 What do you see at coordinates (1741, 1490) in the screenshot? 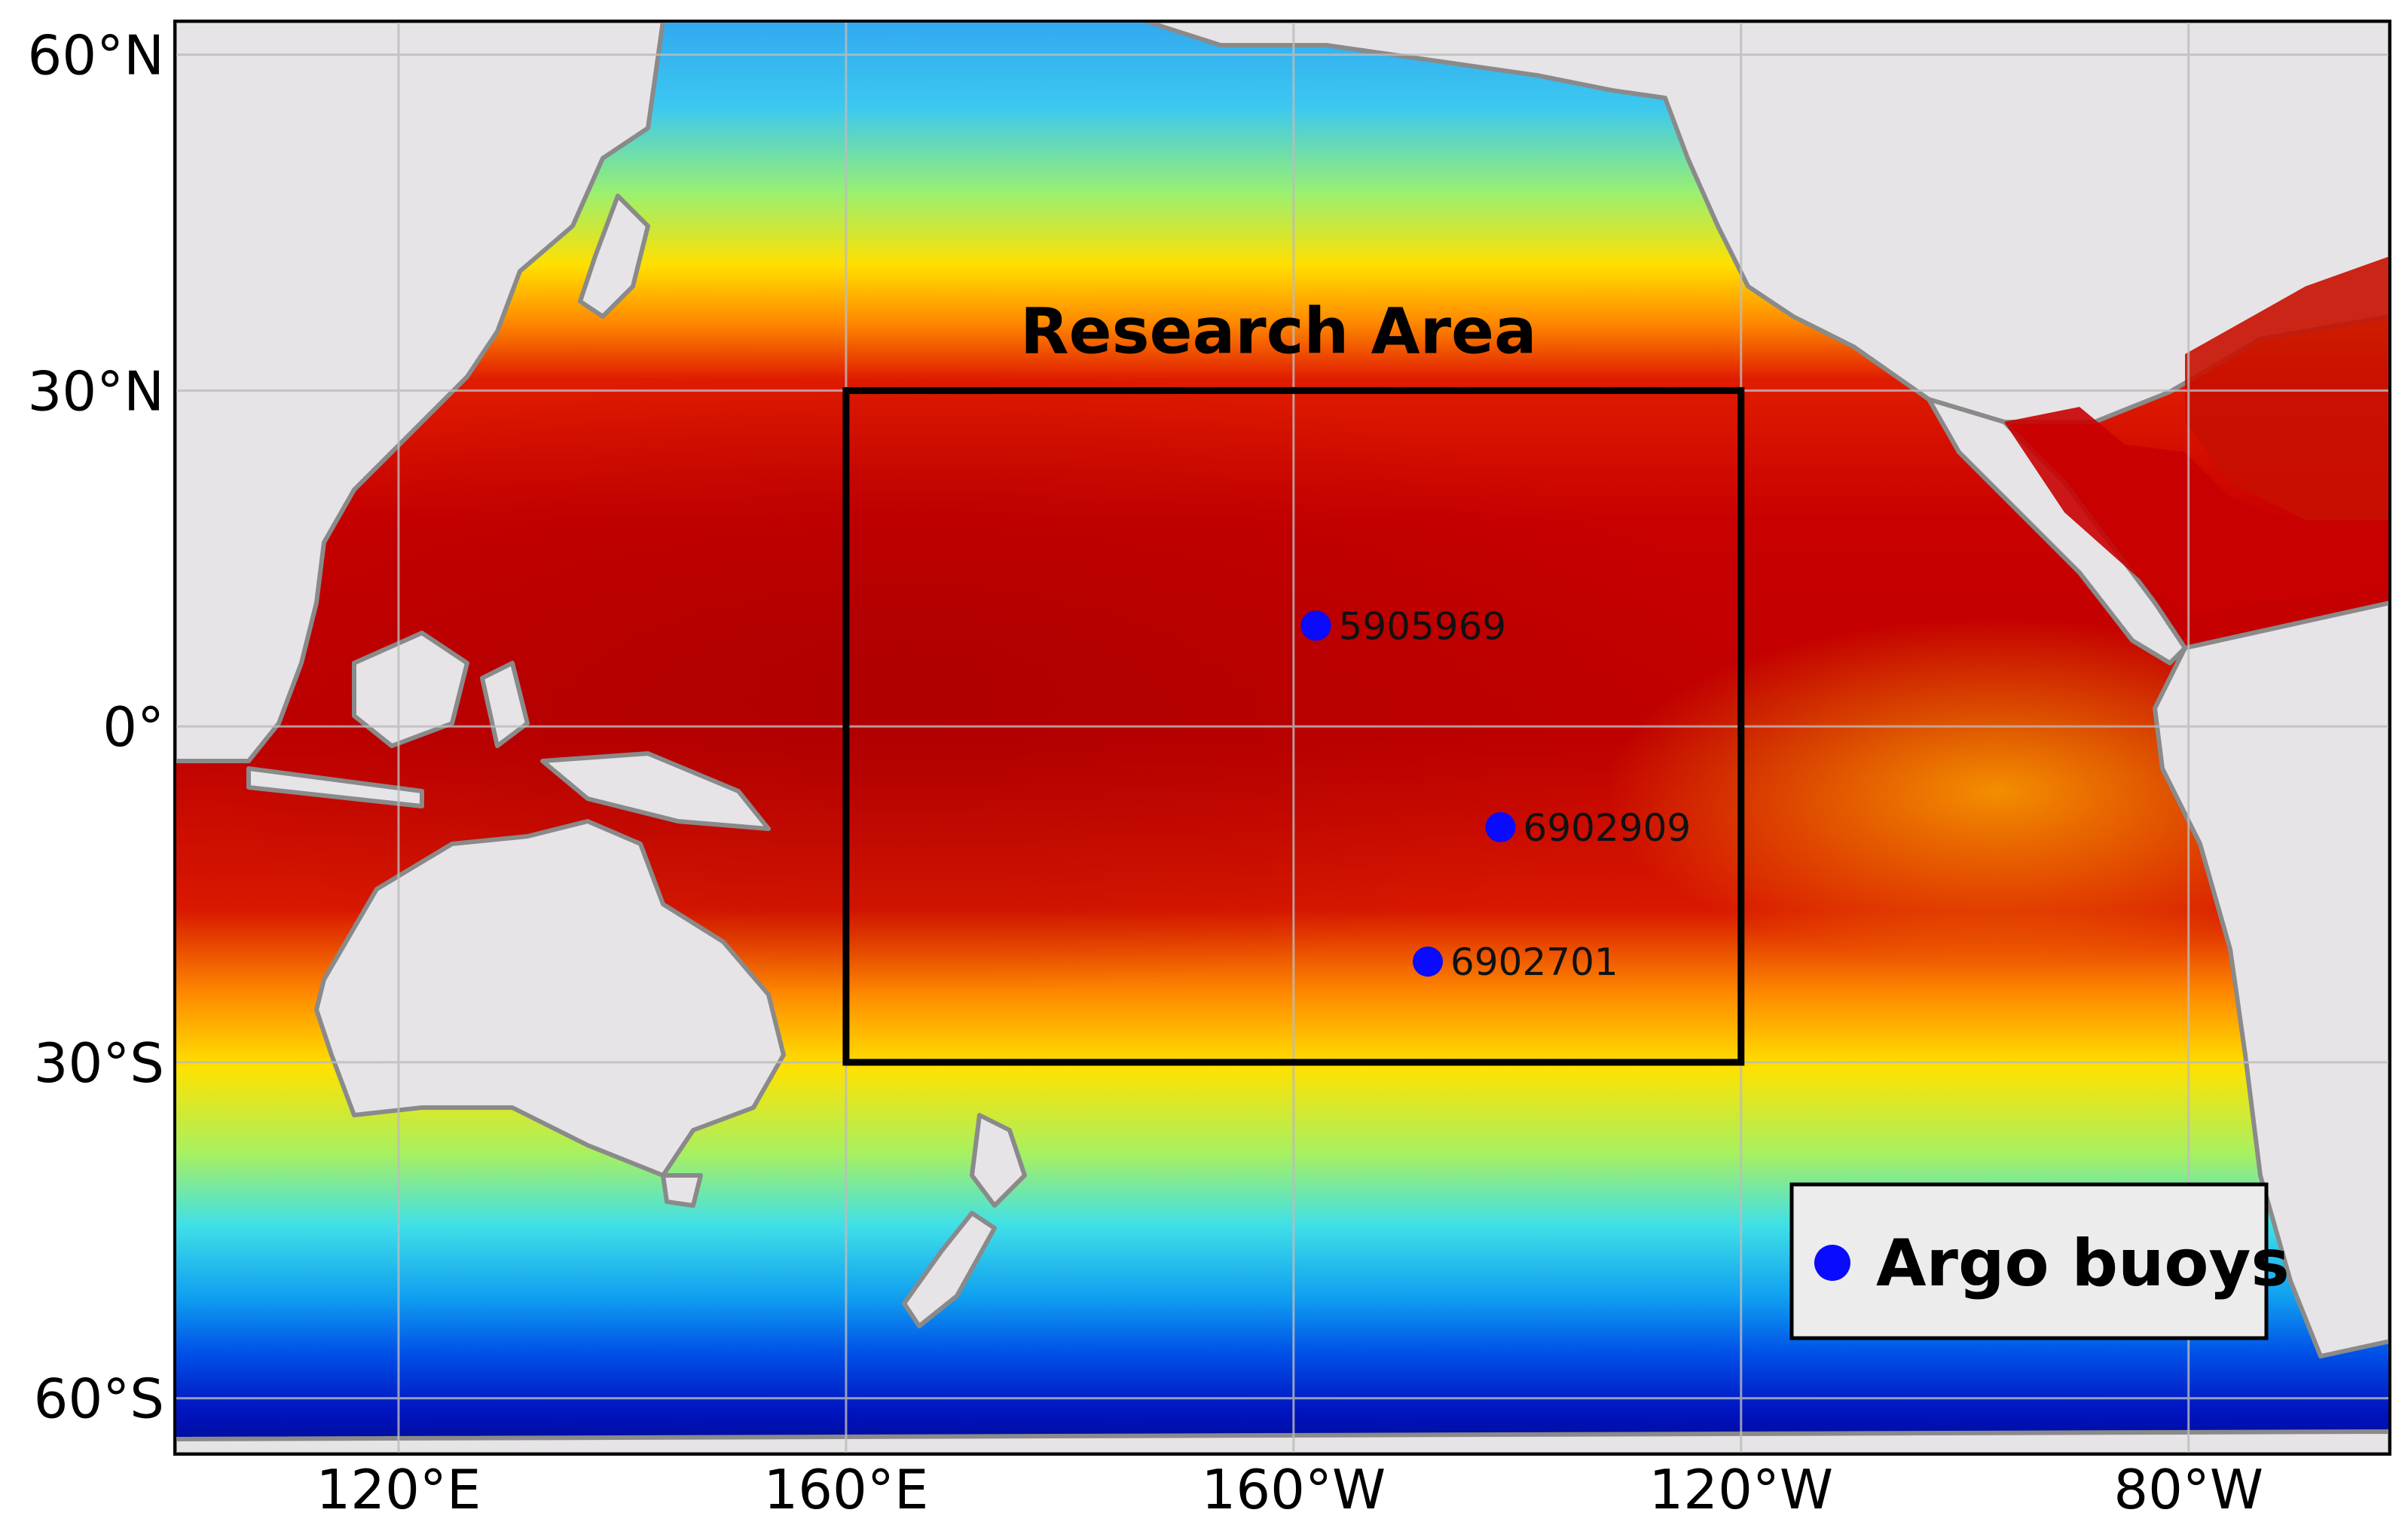
I see `x-tick-label: 120°W` at bounding box center [1741, 1490].